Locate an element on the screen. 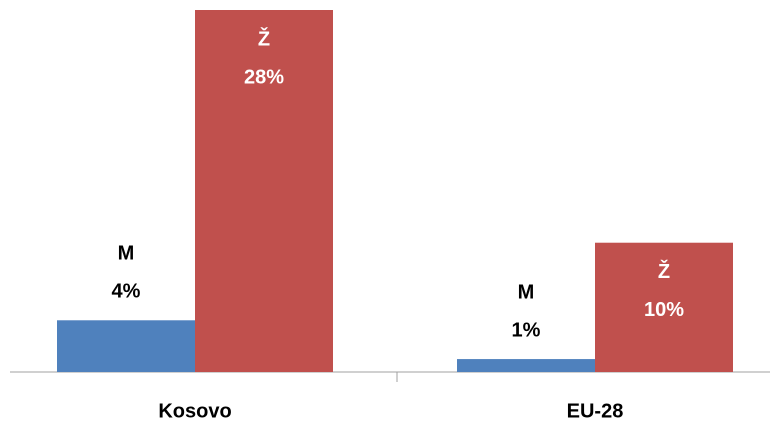  x-tick-label: Kosovo is located at coordinates (194, 410).